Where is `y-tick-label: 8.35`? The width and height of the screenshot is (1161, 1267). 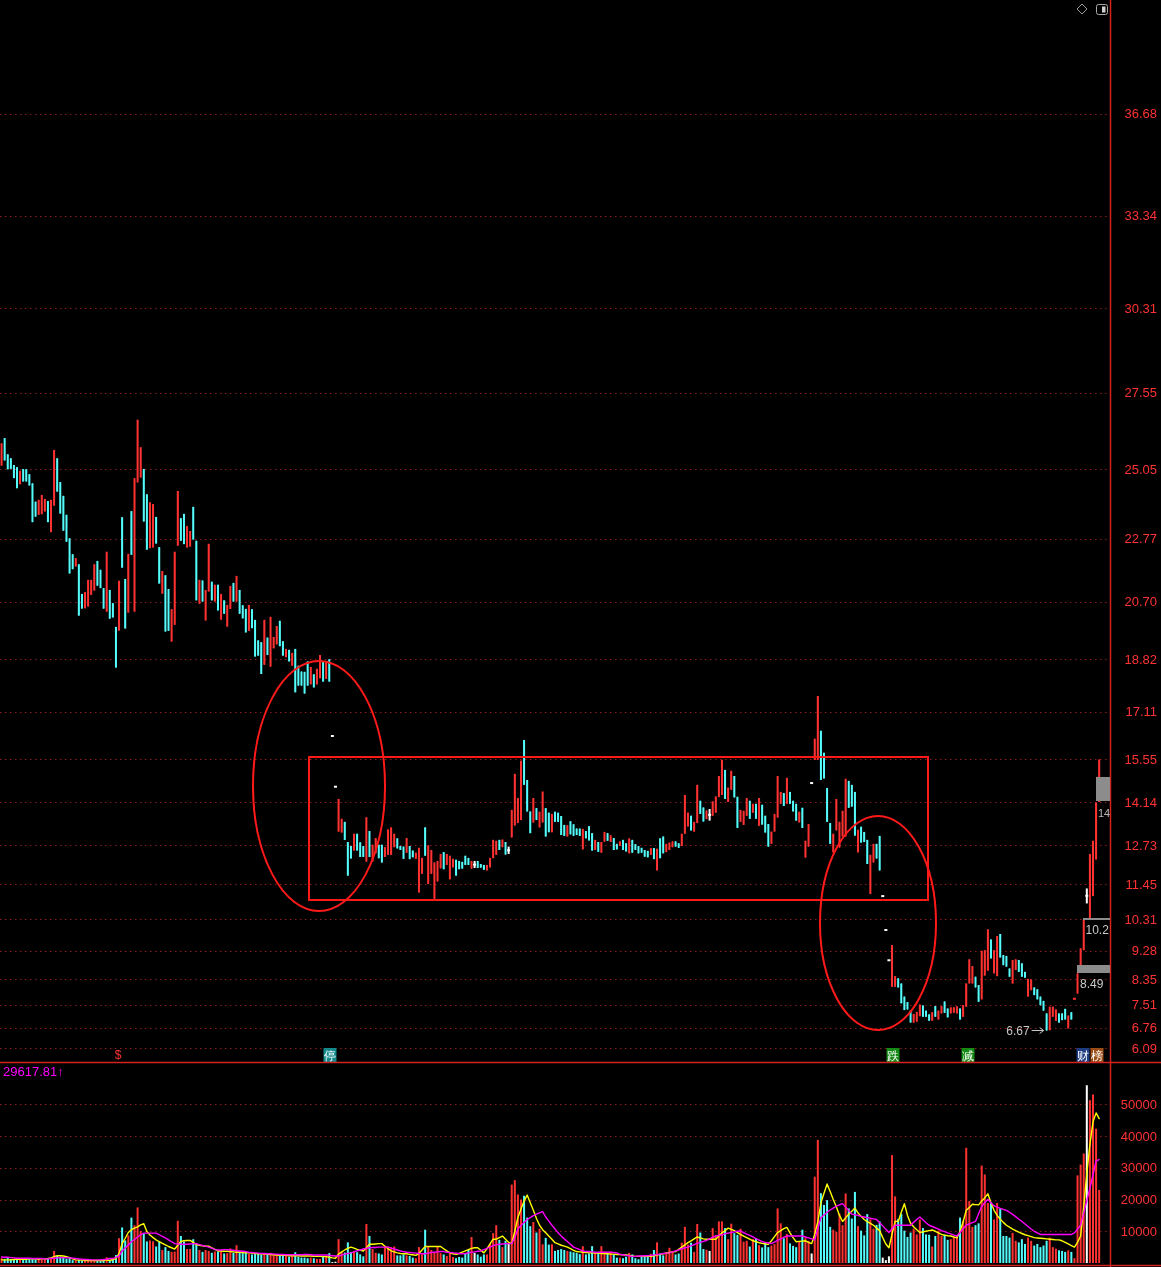 y-tick-label: 8.35 is located at coordinates (1144, 979).